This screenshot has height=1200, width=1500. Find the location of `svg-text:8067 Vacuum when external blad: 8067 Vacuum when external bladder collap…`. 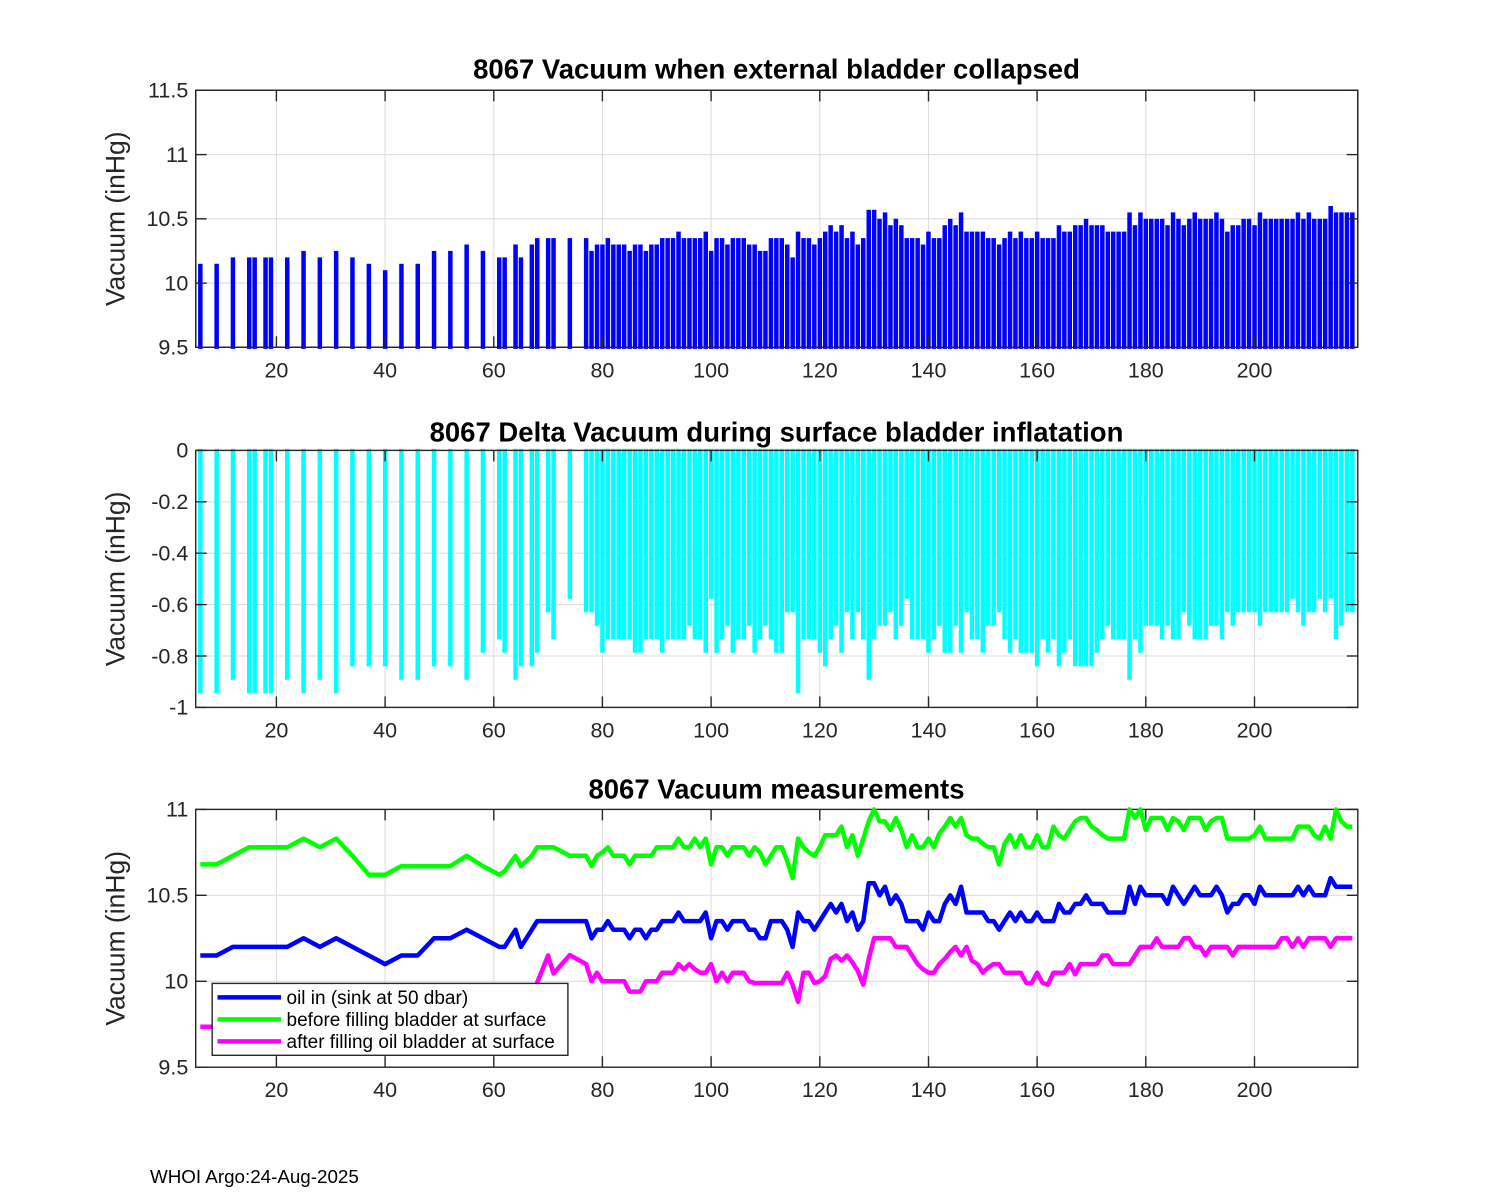

svg-text:8067 Vacuum when external blad: 8067 Vacuum when external bladder collap… is located at coordinates (776, 69).